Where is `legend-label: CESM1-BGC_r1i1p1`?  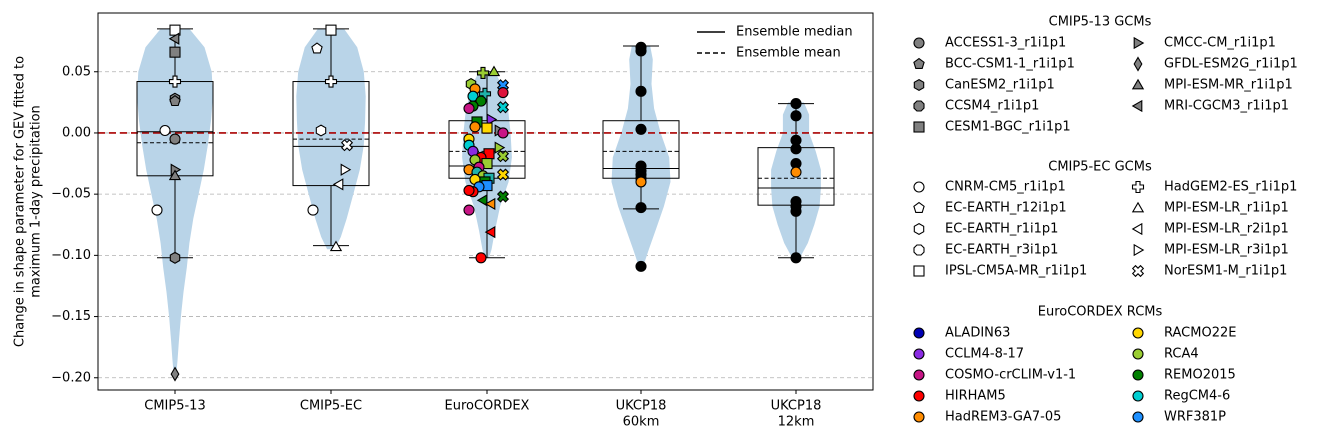
legend-label: CESM1-BGC_r1i1p1 is located at coordinates (1008, 127).